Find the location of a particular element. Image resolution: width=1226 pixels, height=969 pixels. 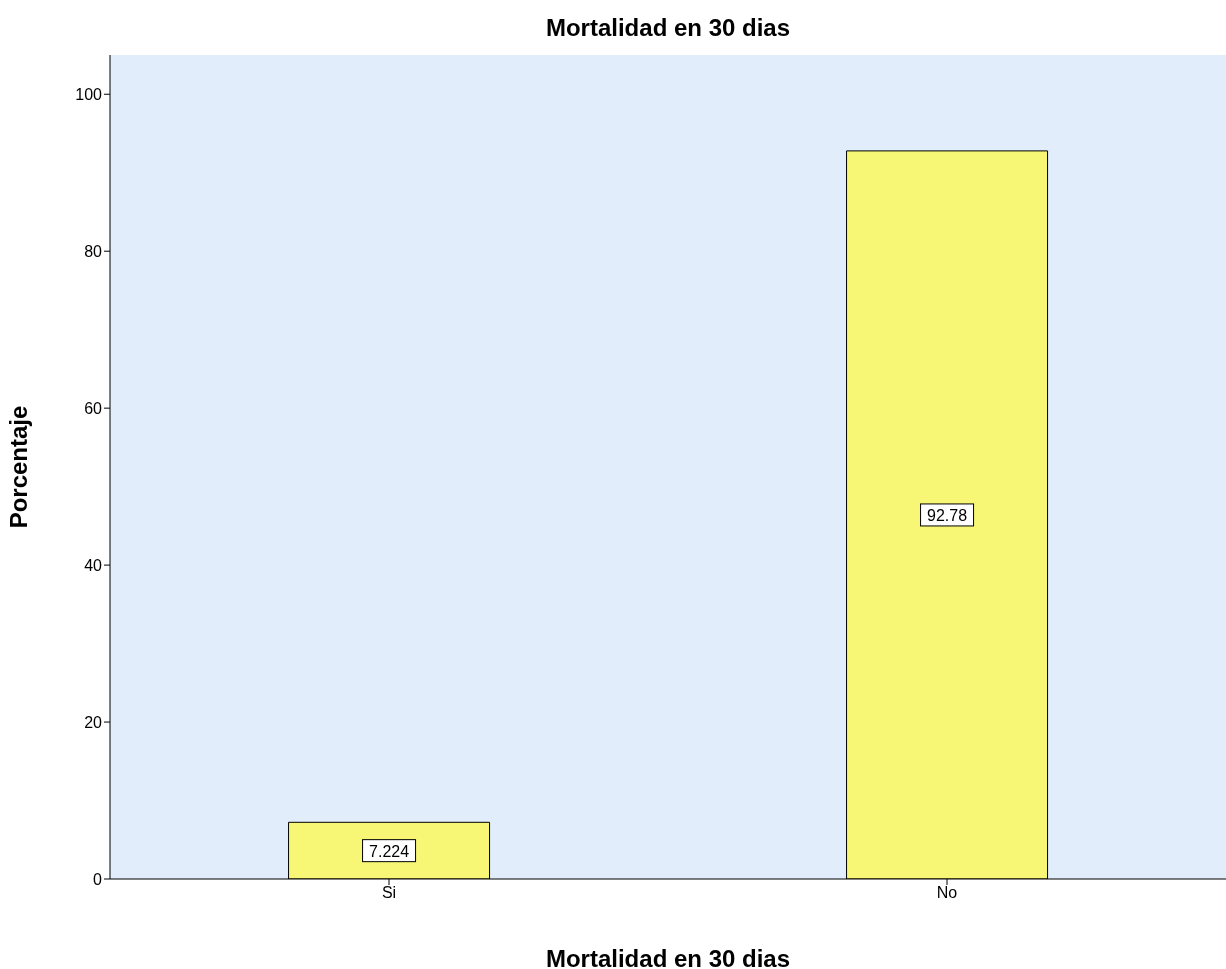

chart-title: Mortalidad en 30 dias is located at coordinates (668, 28).